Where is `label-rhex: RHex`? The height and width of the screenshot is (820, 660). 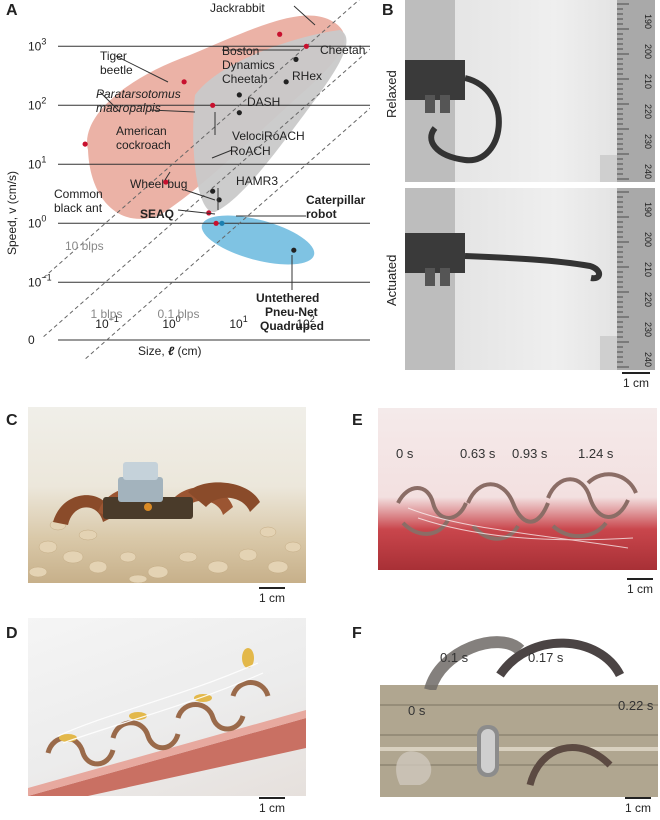 label-rhex: RHex is located at coordinates (307, 76).